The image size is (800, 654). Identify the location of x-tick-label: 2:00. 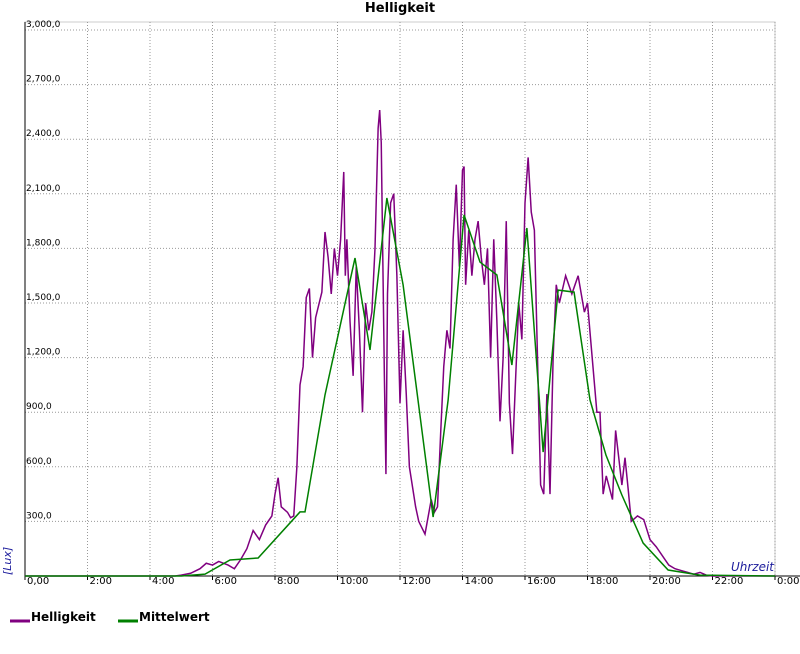
(101, 581).